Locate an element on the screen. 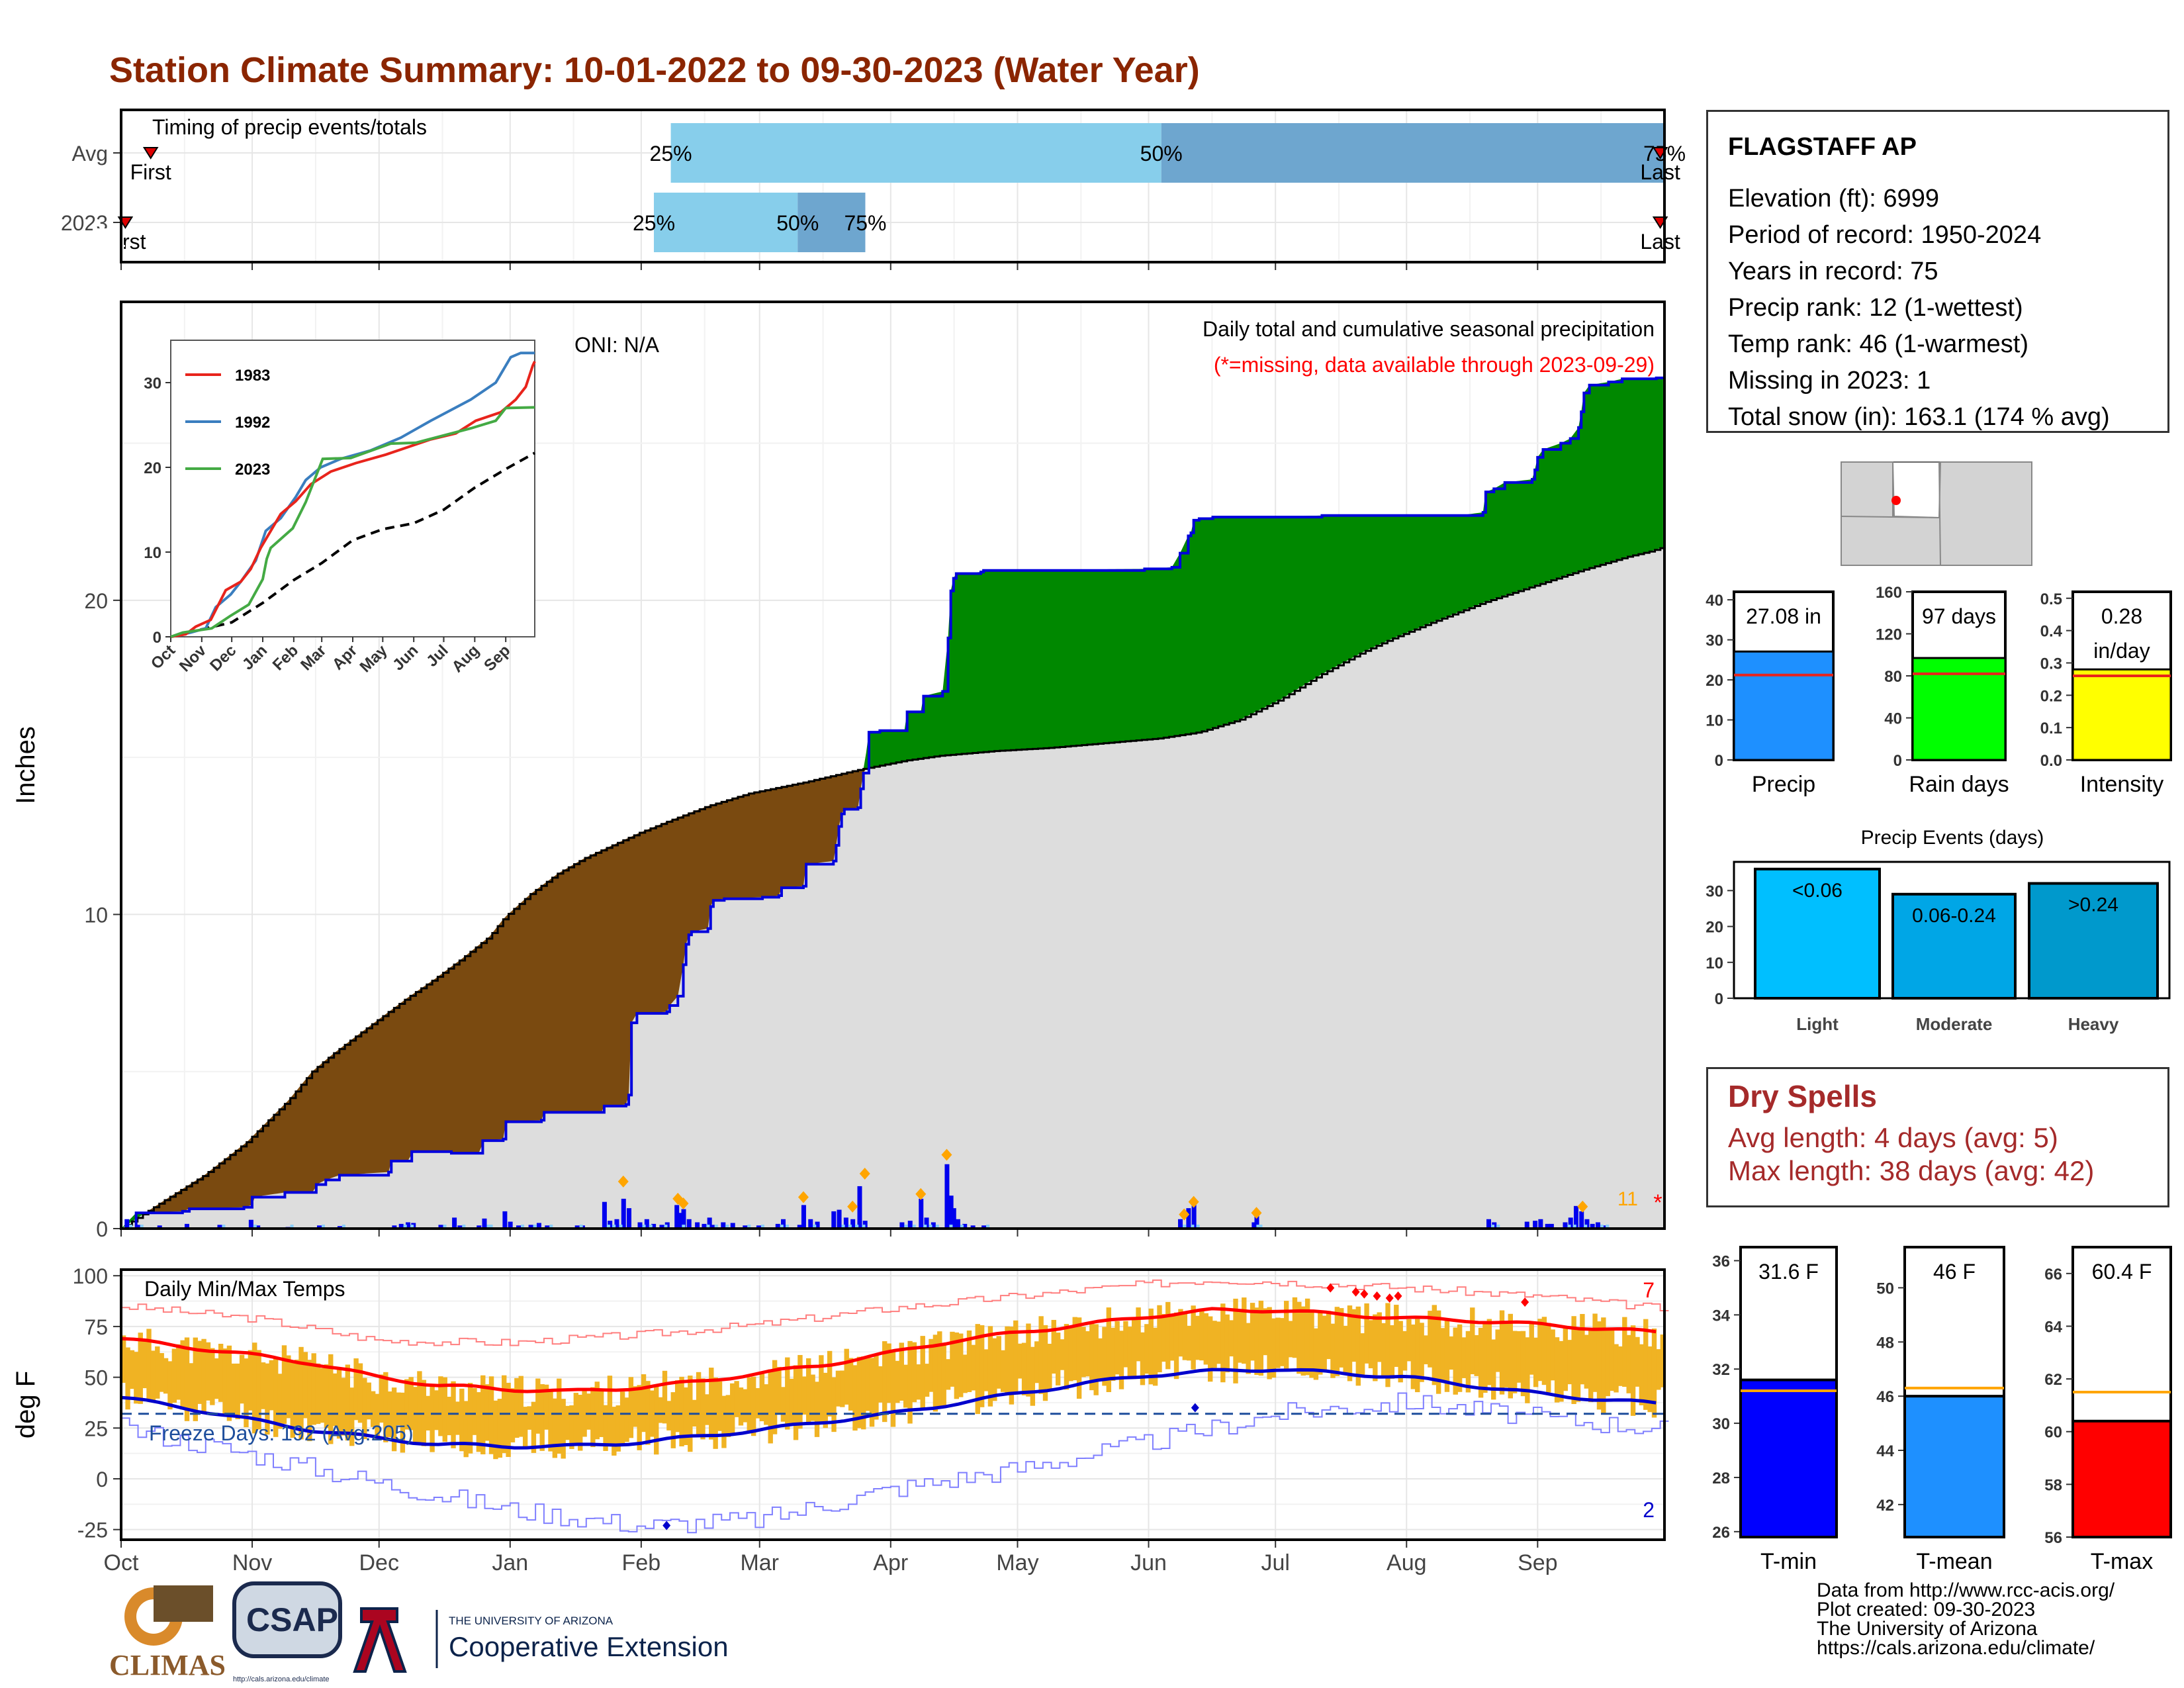  y-axis-label: deg F is located at coordinates (26, 1404).